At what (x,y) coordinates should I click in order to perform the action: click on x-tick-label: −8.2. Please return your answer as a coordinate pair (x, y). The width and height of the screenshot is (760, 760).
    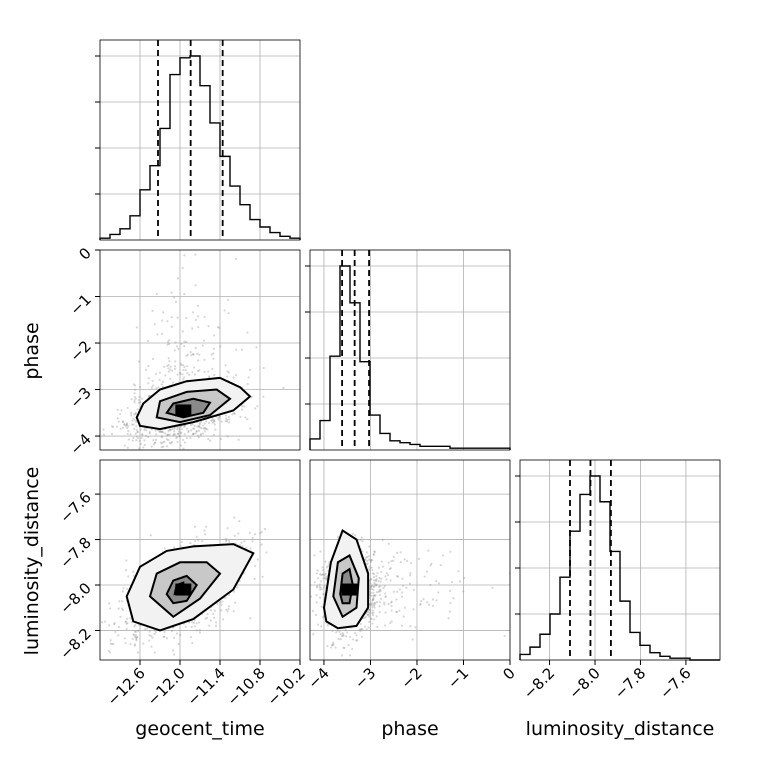
    Looking at the image, I should click on (539, 683).